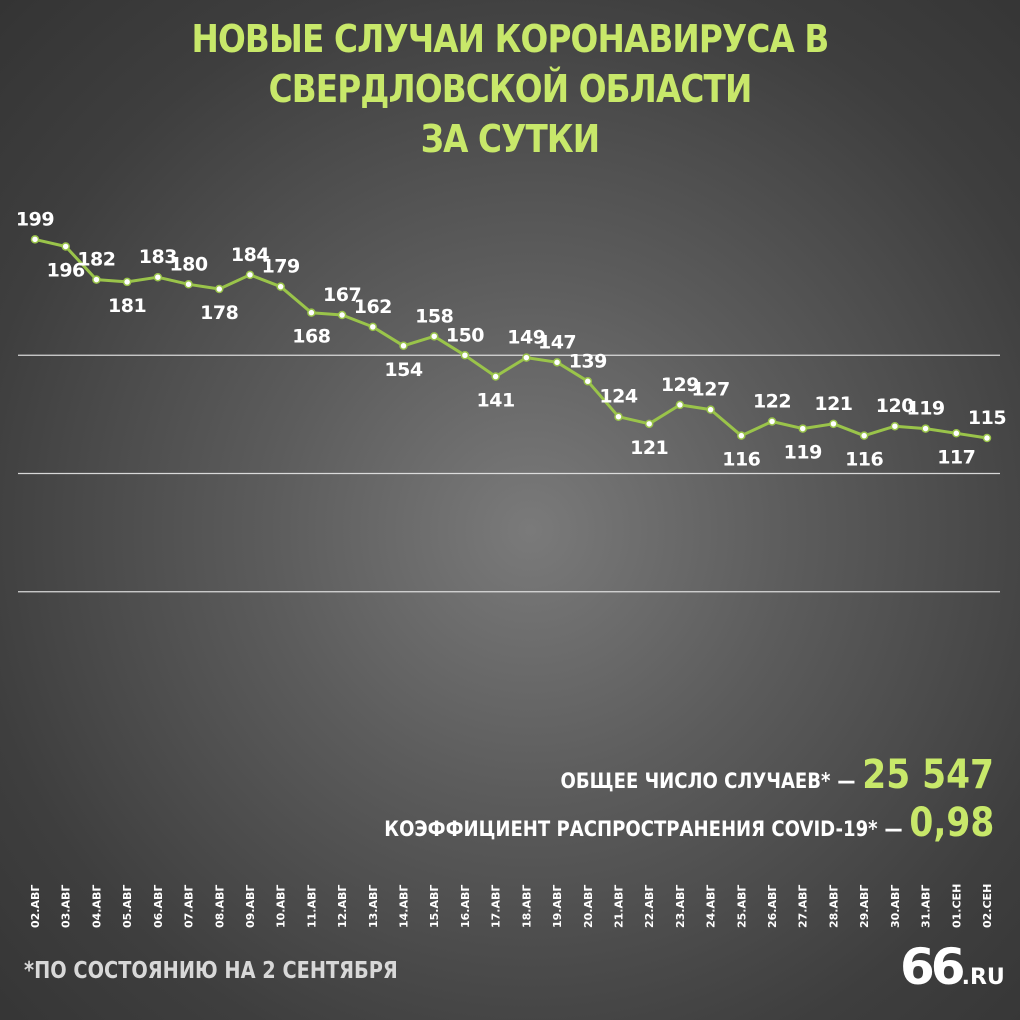 This screenshot has height=1020, width=1020. What do you see at coordinates (803, 906) in the screenshot?
I see `x-tick-label-26: 27.АВГ` at bounding box center [803, 906].